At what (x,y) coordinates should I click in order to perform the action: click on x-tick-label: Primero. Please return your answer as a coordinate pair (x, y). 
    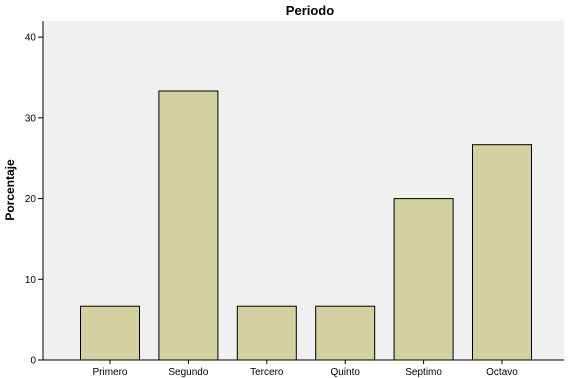
    Looking at the image, I should click on (109, 372).